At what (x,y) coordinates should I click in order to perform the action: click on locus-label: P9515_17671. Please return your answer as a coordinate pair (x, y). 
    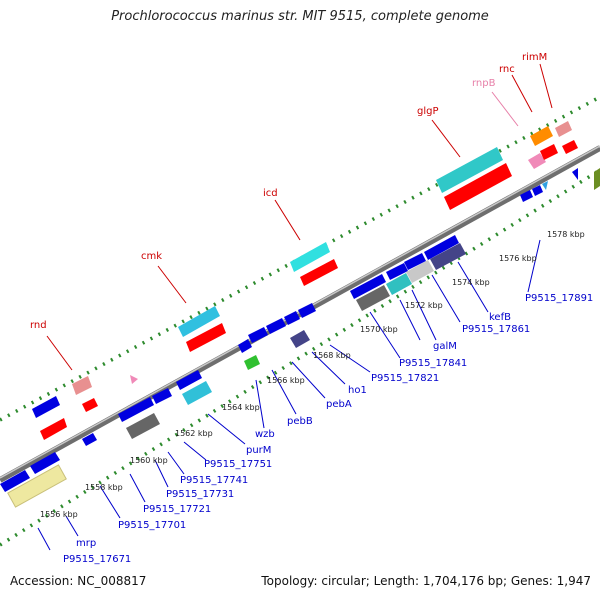
    Looking at the image, I should click on (97, 559).